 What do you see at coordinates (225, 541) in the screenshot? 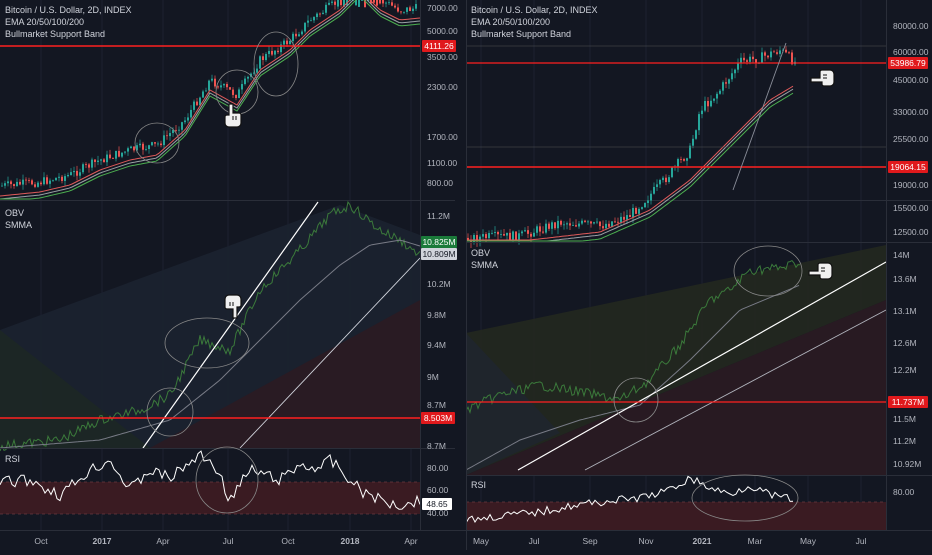
I see `left-time-axis: Oct 2017 Apr Jul Oct 2018 Apr` at bounding box center [225, 541].